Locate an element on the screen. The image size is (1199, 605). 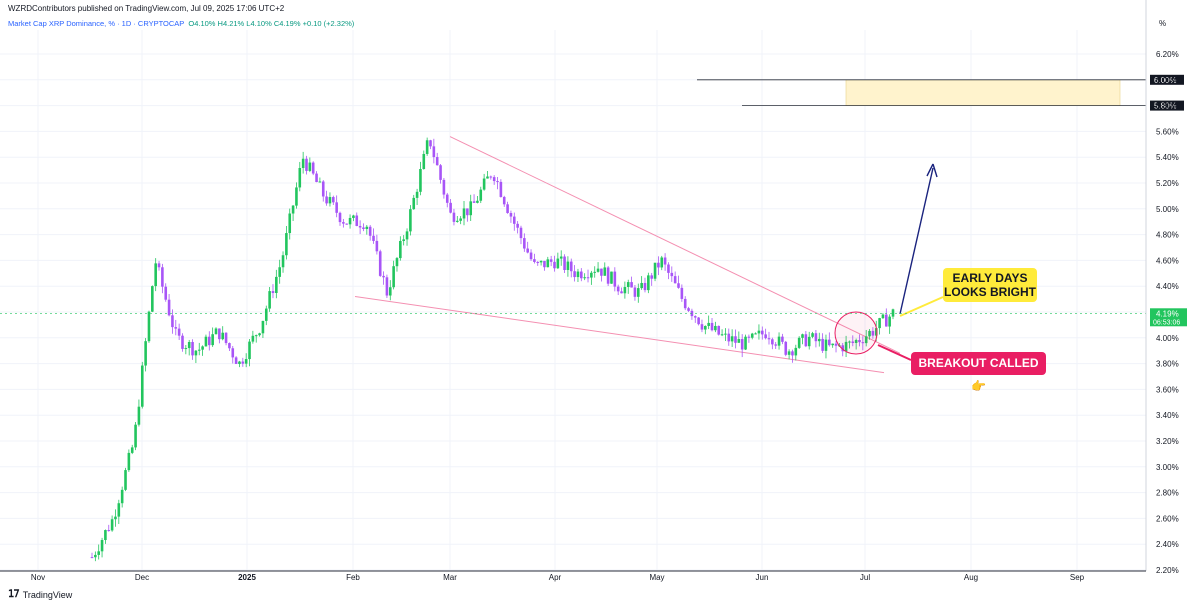
price-tick-label: 4.00% is located at coordinates (1167, 338).